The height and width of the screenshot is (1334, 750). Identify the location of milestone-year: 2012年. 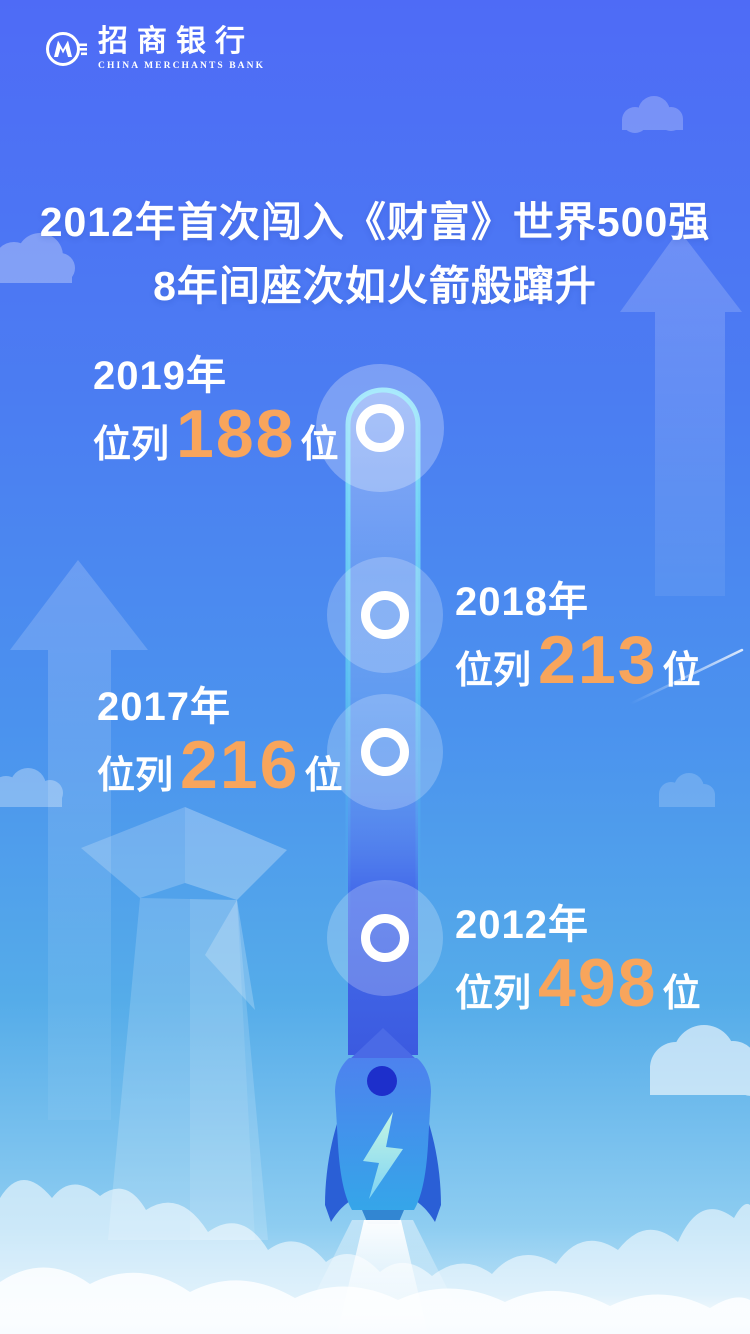
(522, 925).